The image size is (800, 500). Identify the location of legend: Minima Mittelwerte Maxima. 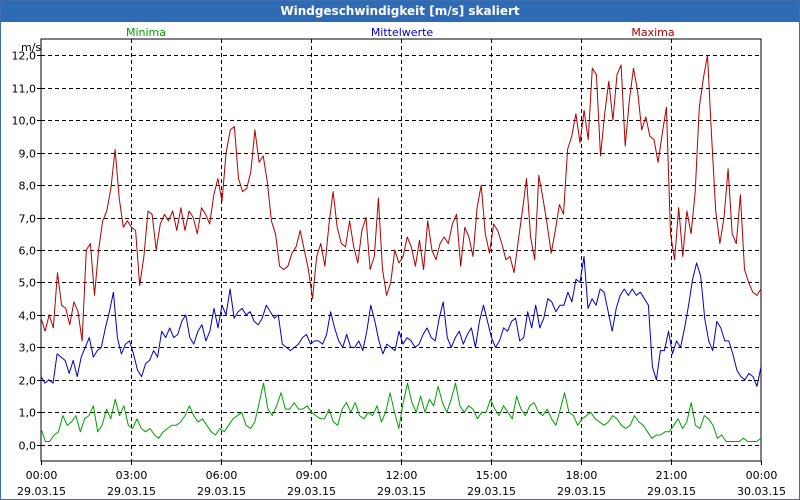
(400, 32).